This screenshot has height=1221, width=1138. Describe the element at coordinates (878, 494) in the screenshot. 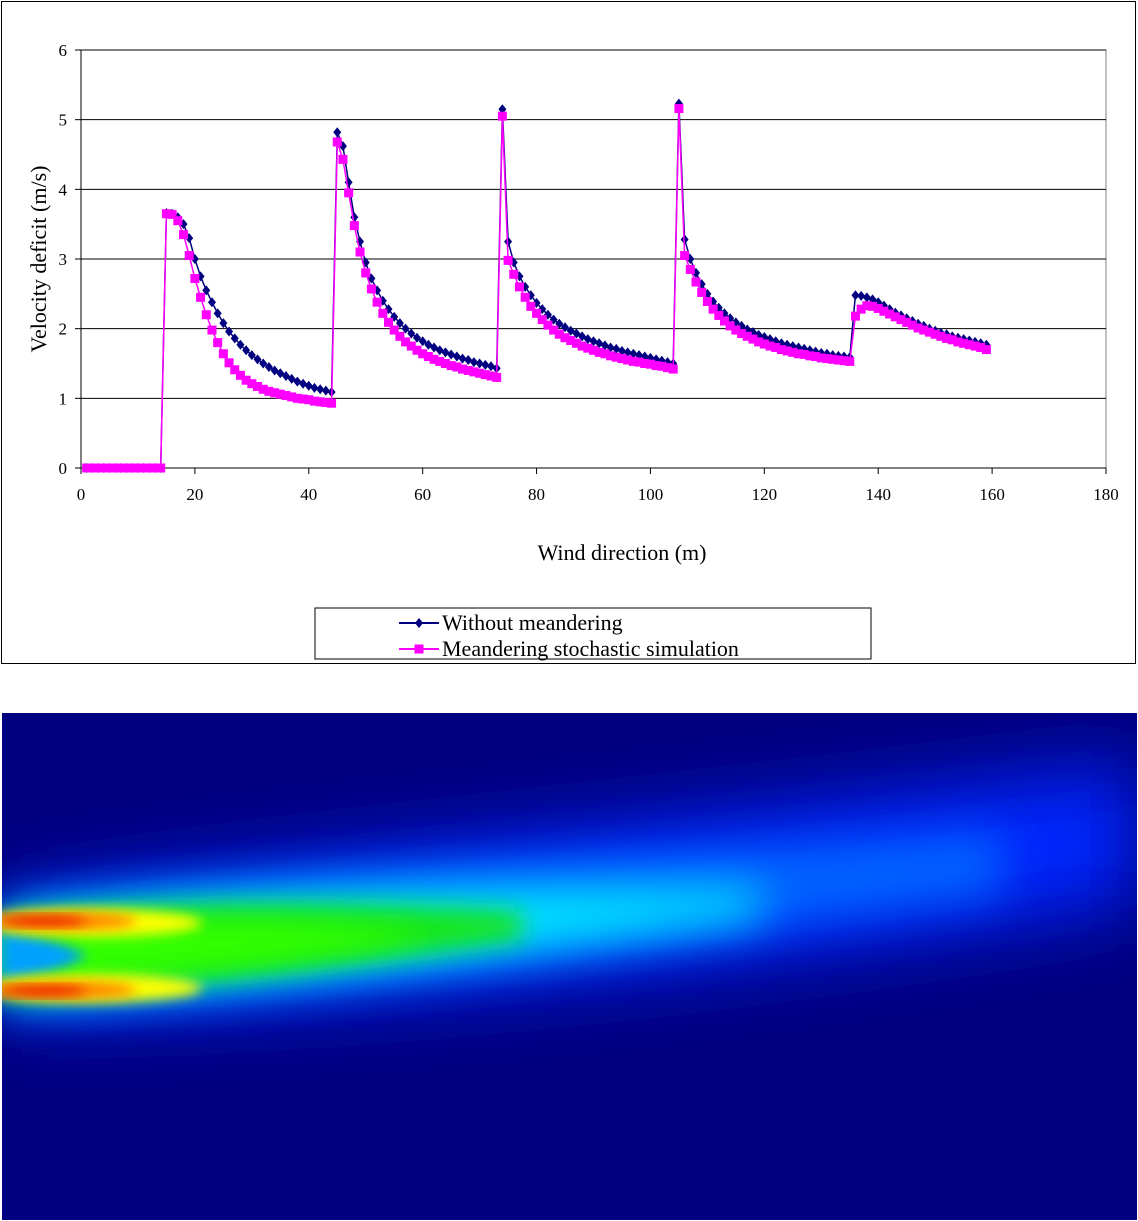

I see `x-tick-label: 140` at that location.